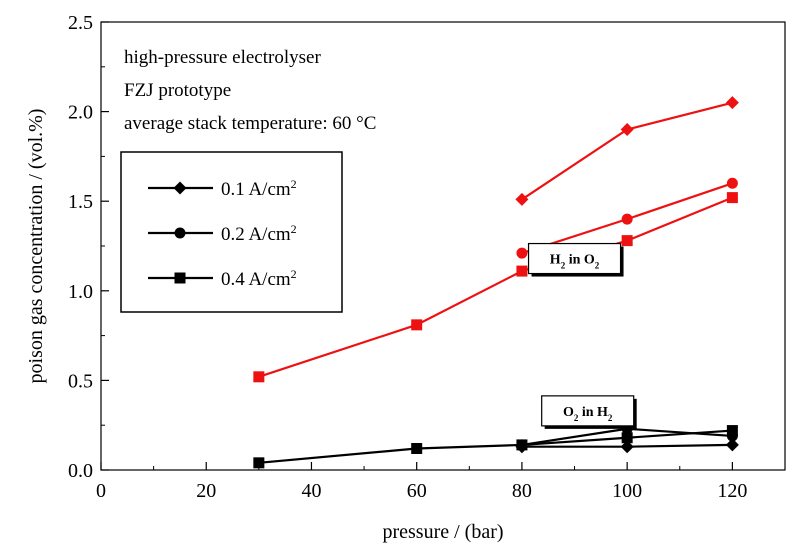  Describe the element at coordinates (522, 491) in the screenshot. I see `x-tick-label: 80` at that location.